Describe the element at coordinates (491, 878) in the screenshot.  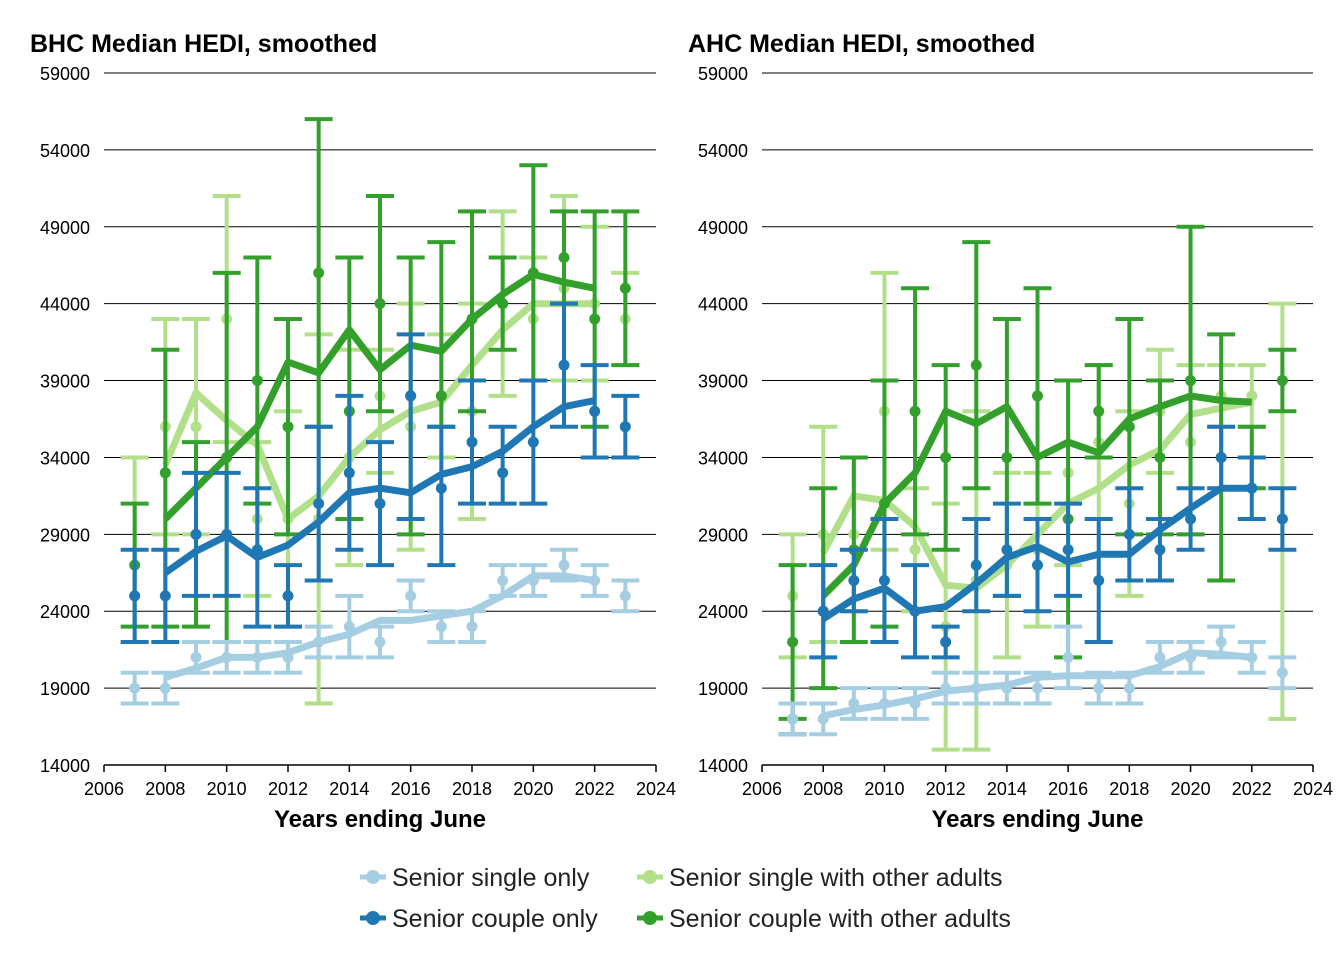
I see `legend-label: Senior single only` at that location.